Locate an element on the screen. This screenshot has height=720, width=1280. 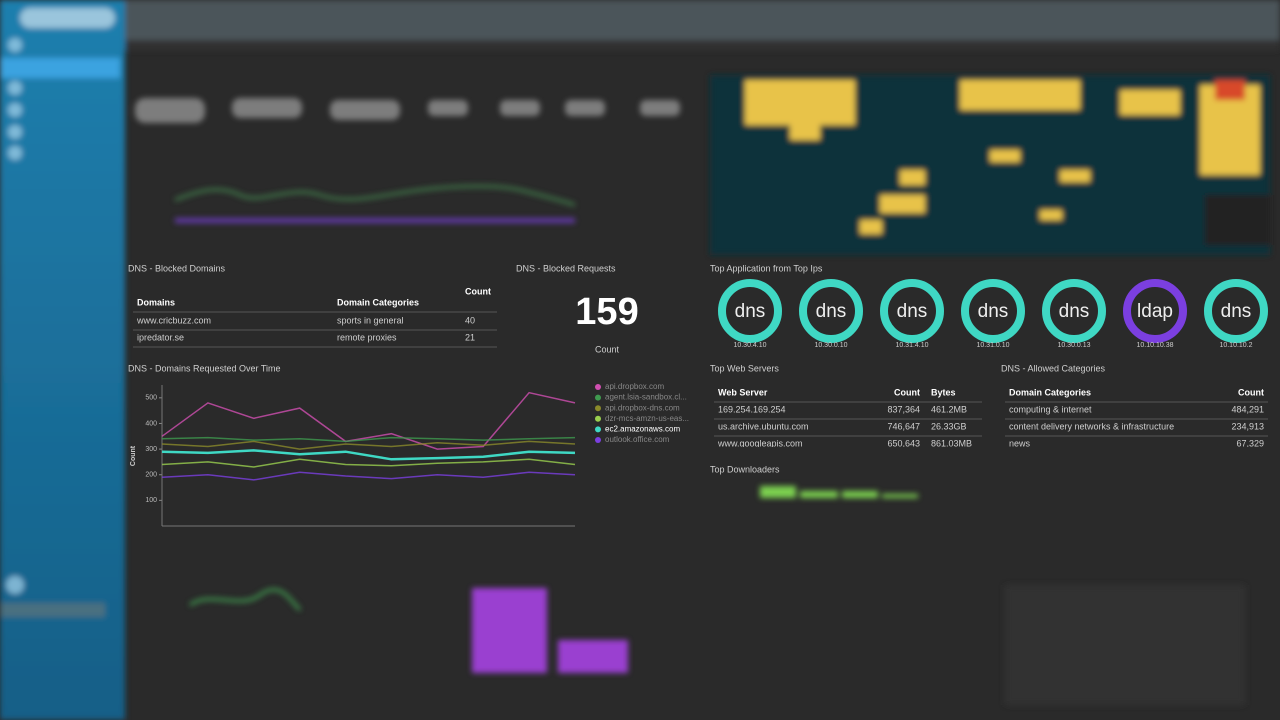
donut-ip: 10.31.4.10 is located at coordinates (911, 345).